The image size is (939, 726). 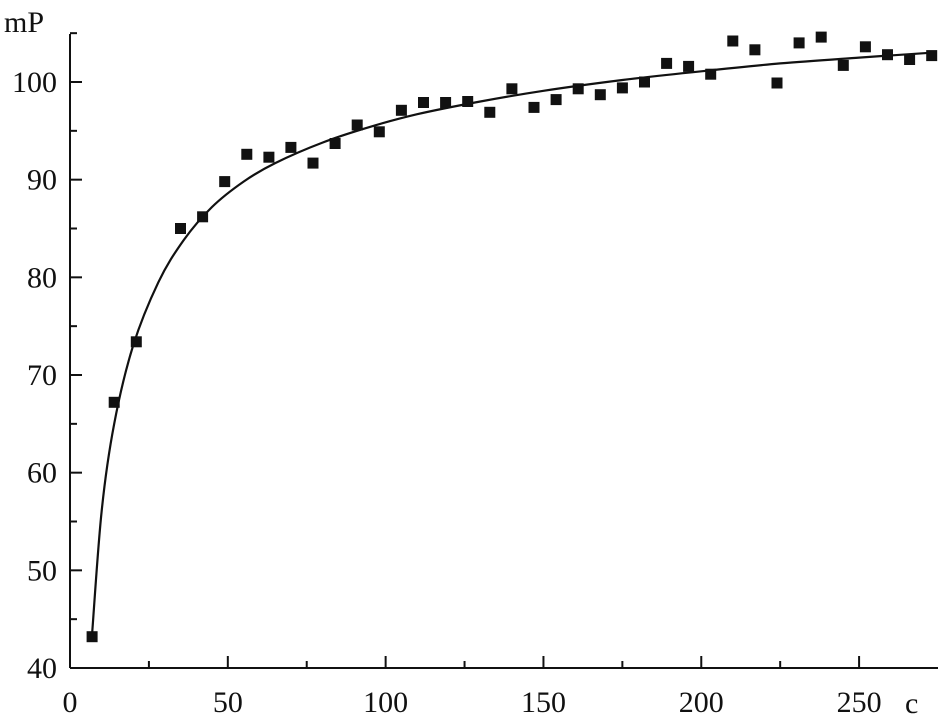 What do you see at coordinates (911, 703) in the screenshot?
I see `x-axis-title: c` at bounding box center [911, 703].